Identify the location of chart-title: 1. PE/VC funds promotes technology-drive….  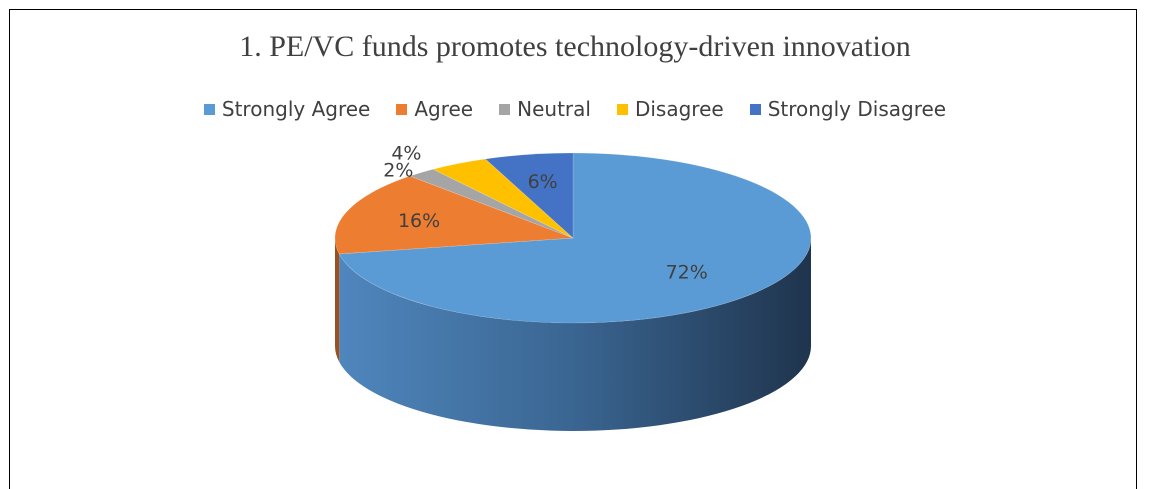
(575, 46).